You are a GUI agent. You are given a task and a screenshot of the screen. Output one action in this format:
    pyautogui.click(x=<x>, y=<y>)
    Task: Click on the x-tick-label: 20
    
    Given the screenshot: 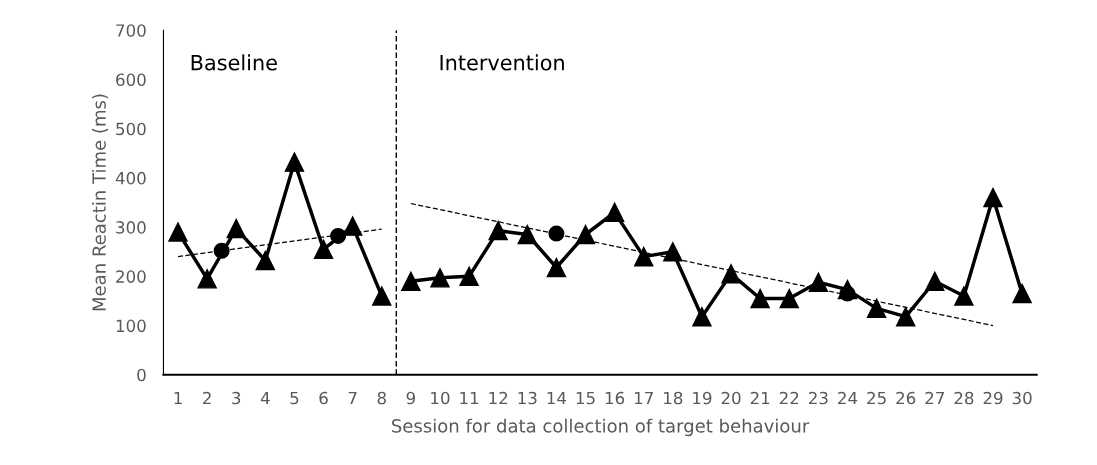 What is the action you would take?
    pyautogui.click(x=731, y=398)
    